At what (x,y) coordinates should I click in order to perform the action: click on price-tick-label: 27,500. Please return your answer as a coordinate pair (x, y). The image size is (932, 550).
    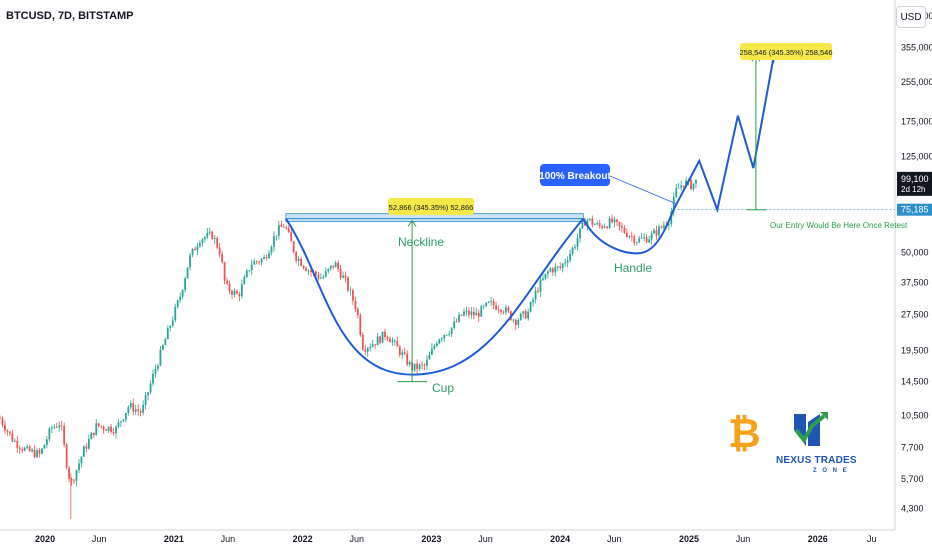
    Looking at the image, I should click on (915, 315).